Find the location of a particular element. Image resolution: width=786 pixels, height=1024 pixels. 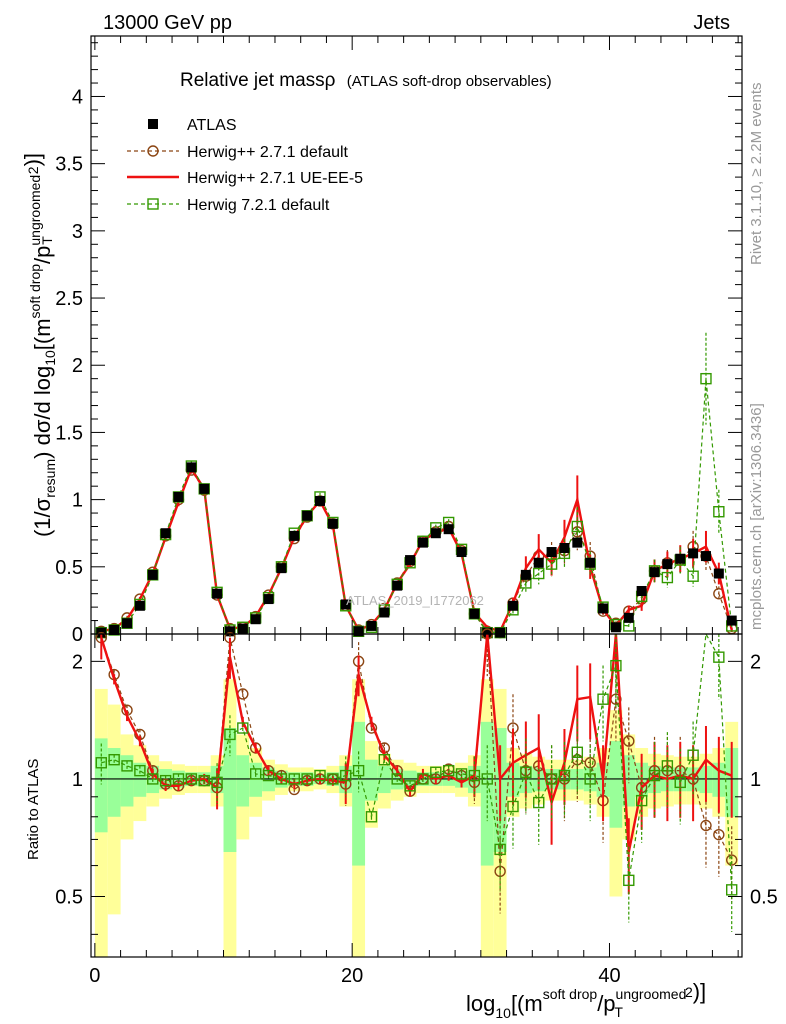

legend-label: Herwig 7.2.1 default is located at coordinates (258, 205).